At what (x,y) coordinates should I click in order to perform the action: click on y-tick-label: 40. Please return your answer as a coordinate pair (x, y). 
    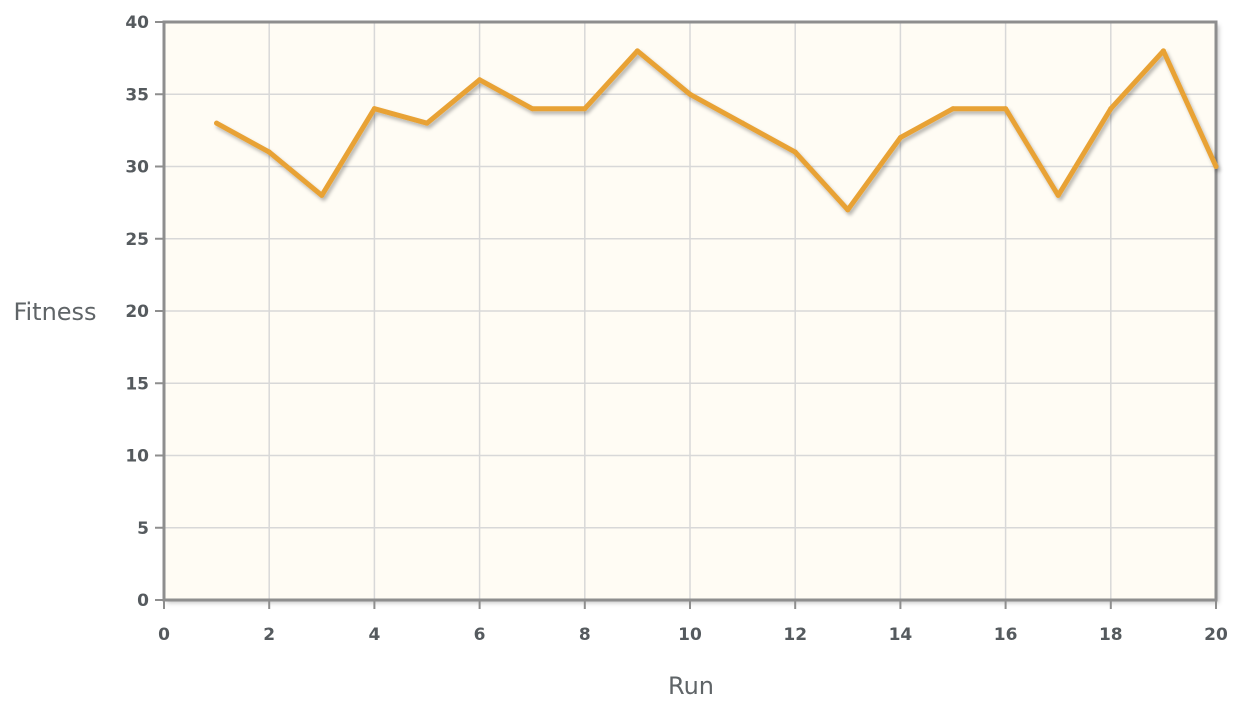
    Looking at the image, I should click on (137, 23).